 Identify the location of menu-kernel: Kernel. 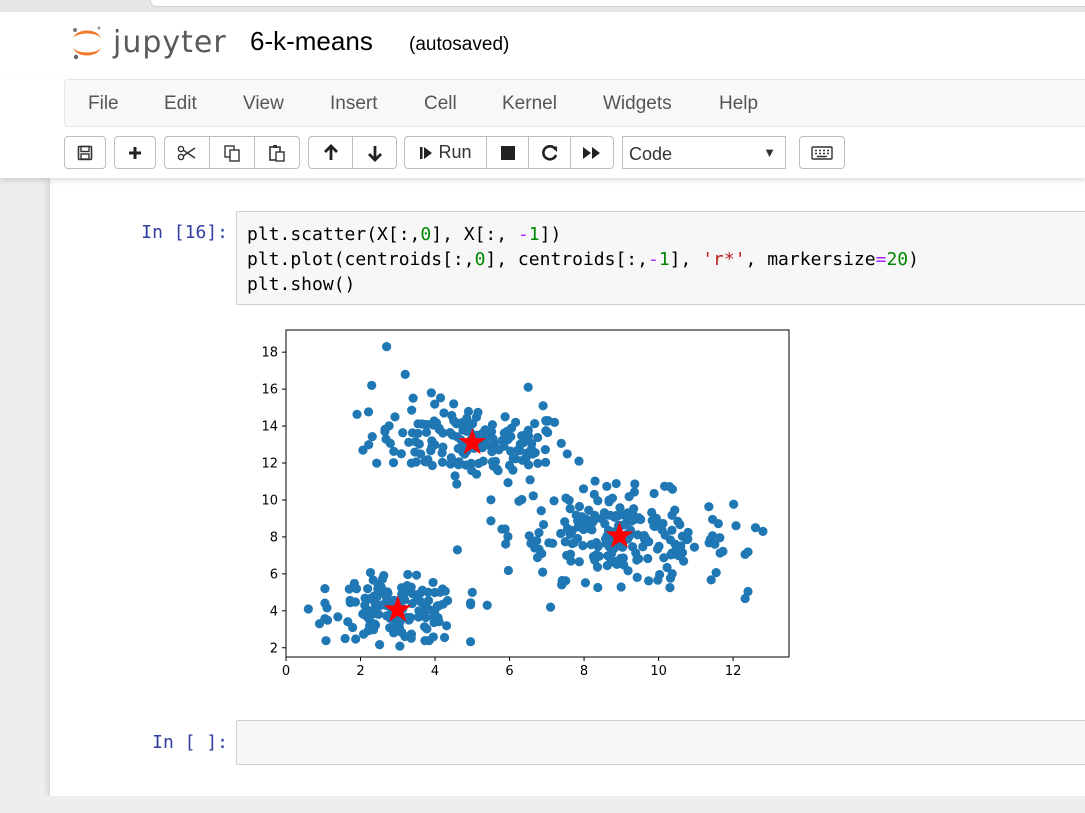
(529, 103).